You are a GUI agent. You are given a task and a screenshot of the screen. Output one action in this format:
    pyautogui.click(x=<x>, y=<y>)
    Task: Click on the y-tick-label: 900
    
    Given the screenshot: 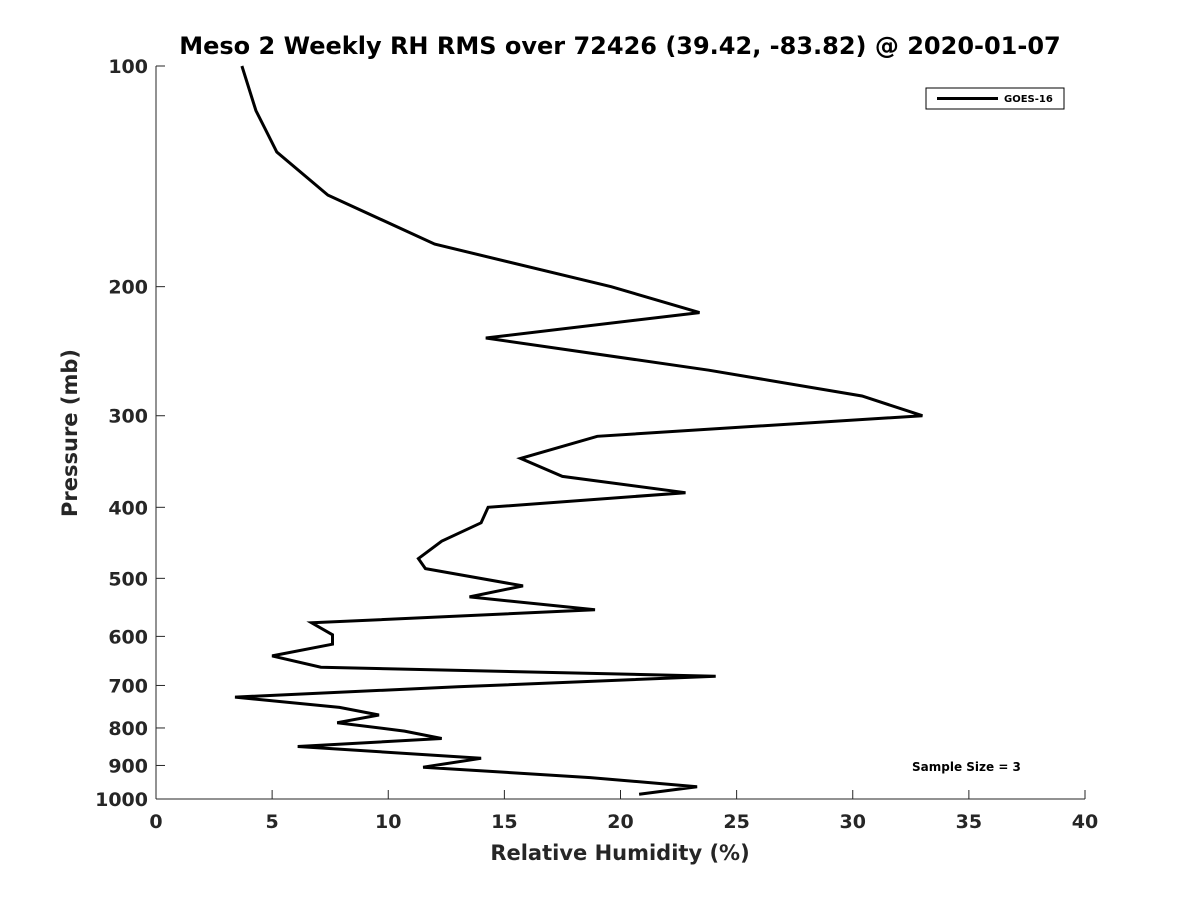 What is the action you would take?
    pyautogui.click(x=128, y=766)
    